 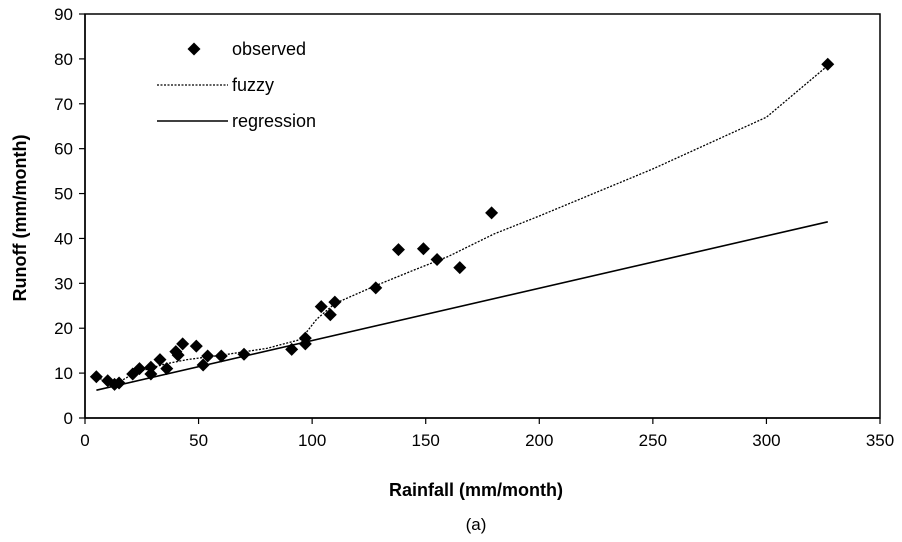 What do you see at coordinates (63, 104) in the screenshot?
I see `y-tick-label: 70` at bounding box center [63, 104].